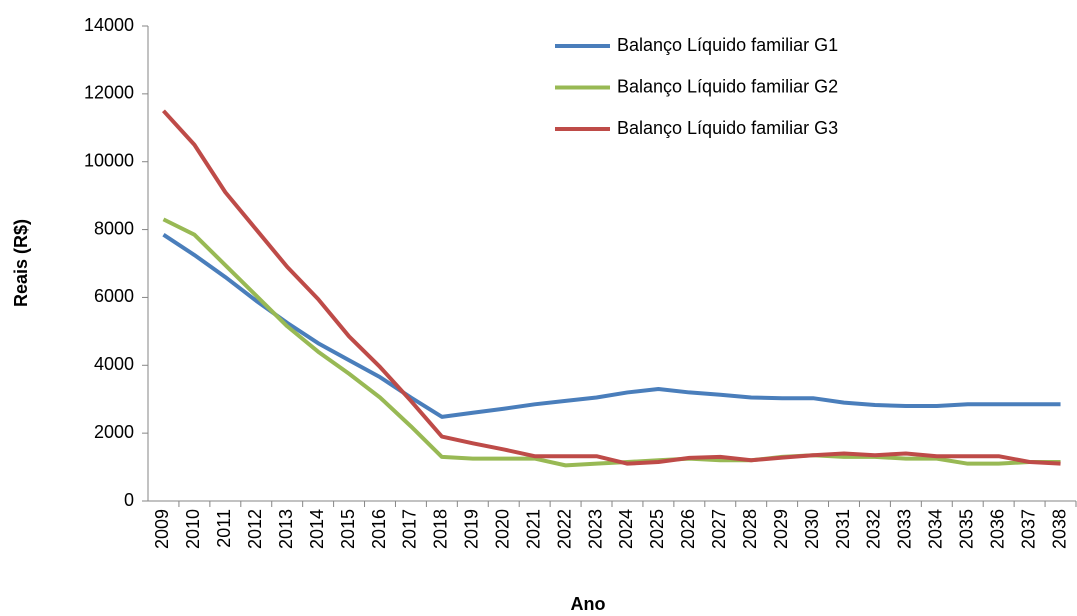 This screenshot has height=616, width=1077. I want to click on y-tick-label: 4000, so click(114, 364).